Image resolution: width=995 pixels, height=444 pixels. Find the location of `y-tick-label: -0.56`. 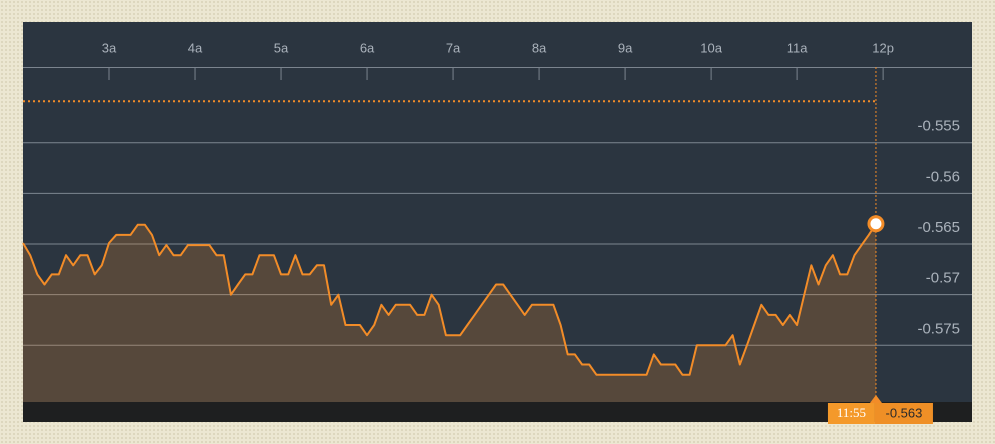

y-tick-label: -0.56 is located at coordinates (943, 176).